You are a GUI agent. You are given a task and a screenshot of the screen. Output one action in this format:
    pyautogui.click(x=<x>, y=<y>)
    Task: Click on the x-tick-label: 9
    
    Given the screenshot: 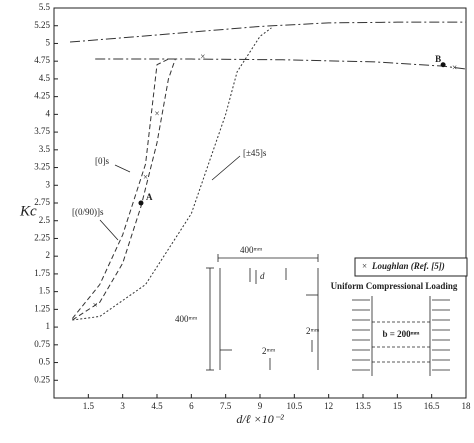 What is the action you would take?
    pyautogui.click(x=260, y=406)
    